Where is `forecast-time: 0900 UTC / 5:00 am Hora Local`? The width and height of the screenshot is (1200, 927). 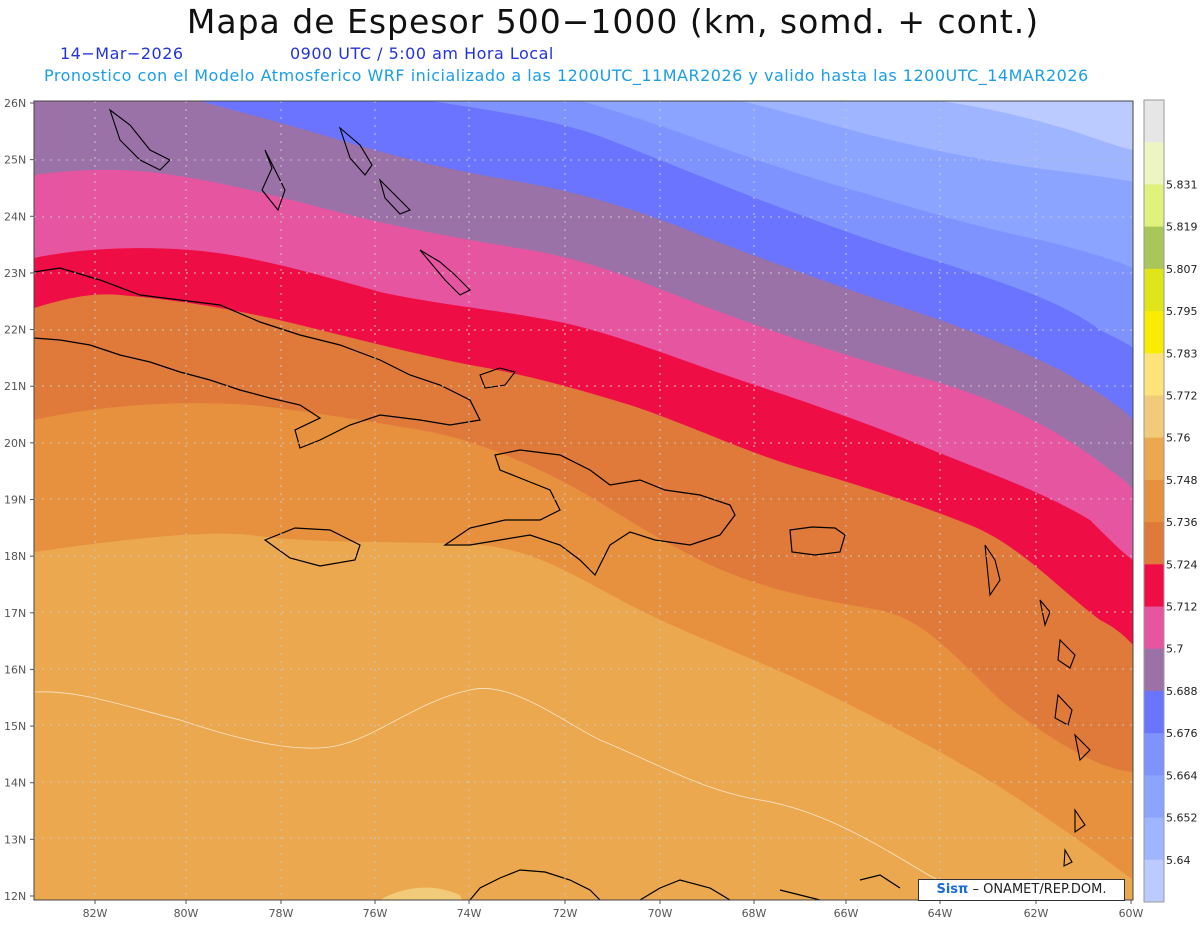
forecast-time: 0900 UTC / 5:00 am Hora Local is located at coordinates (422, 53).